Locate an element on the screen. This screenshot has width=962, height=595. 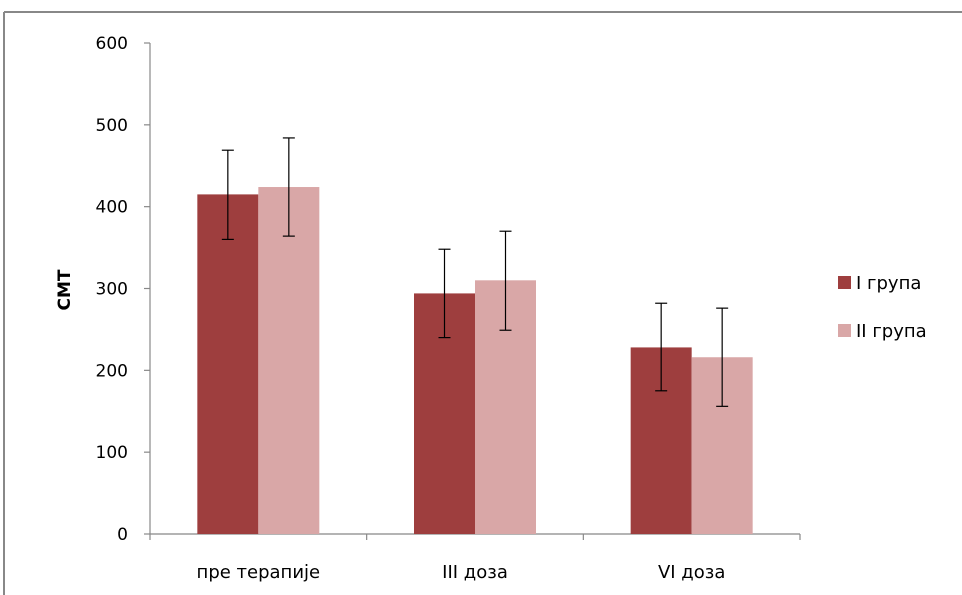
x-tick-label: пре терапије is located at coordinates (259, 572).